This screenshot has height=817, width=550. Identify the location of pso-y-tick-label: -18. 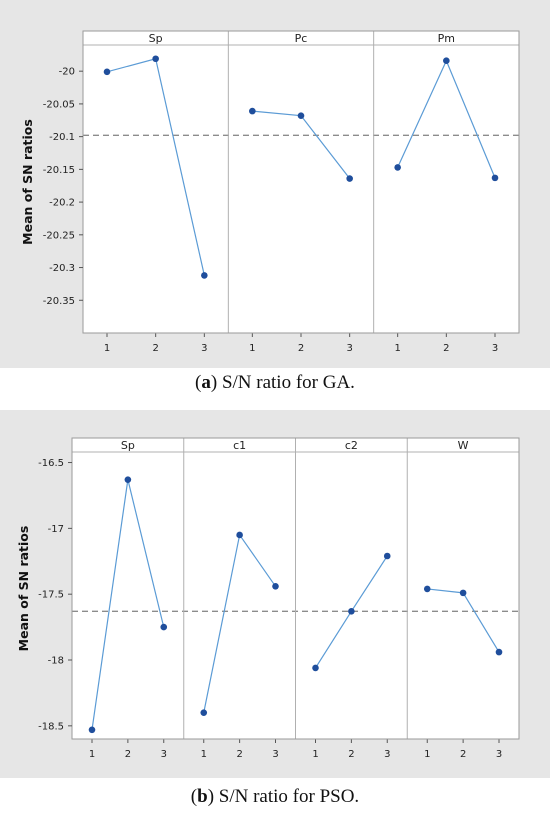
(56, 661).